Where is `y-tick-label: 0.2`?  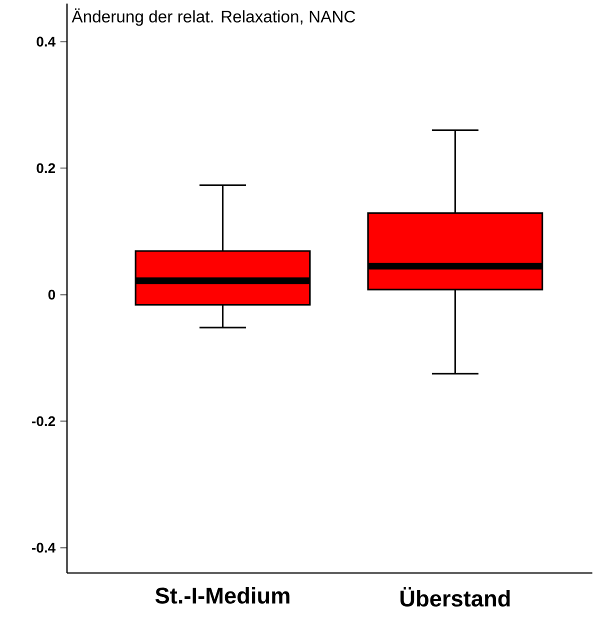
y-tick-label: 0.2 is located at coordinates (46, 168).